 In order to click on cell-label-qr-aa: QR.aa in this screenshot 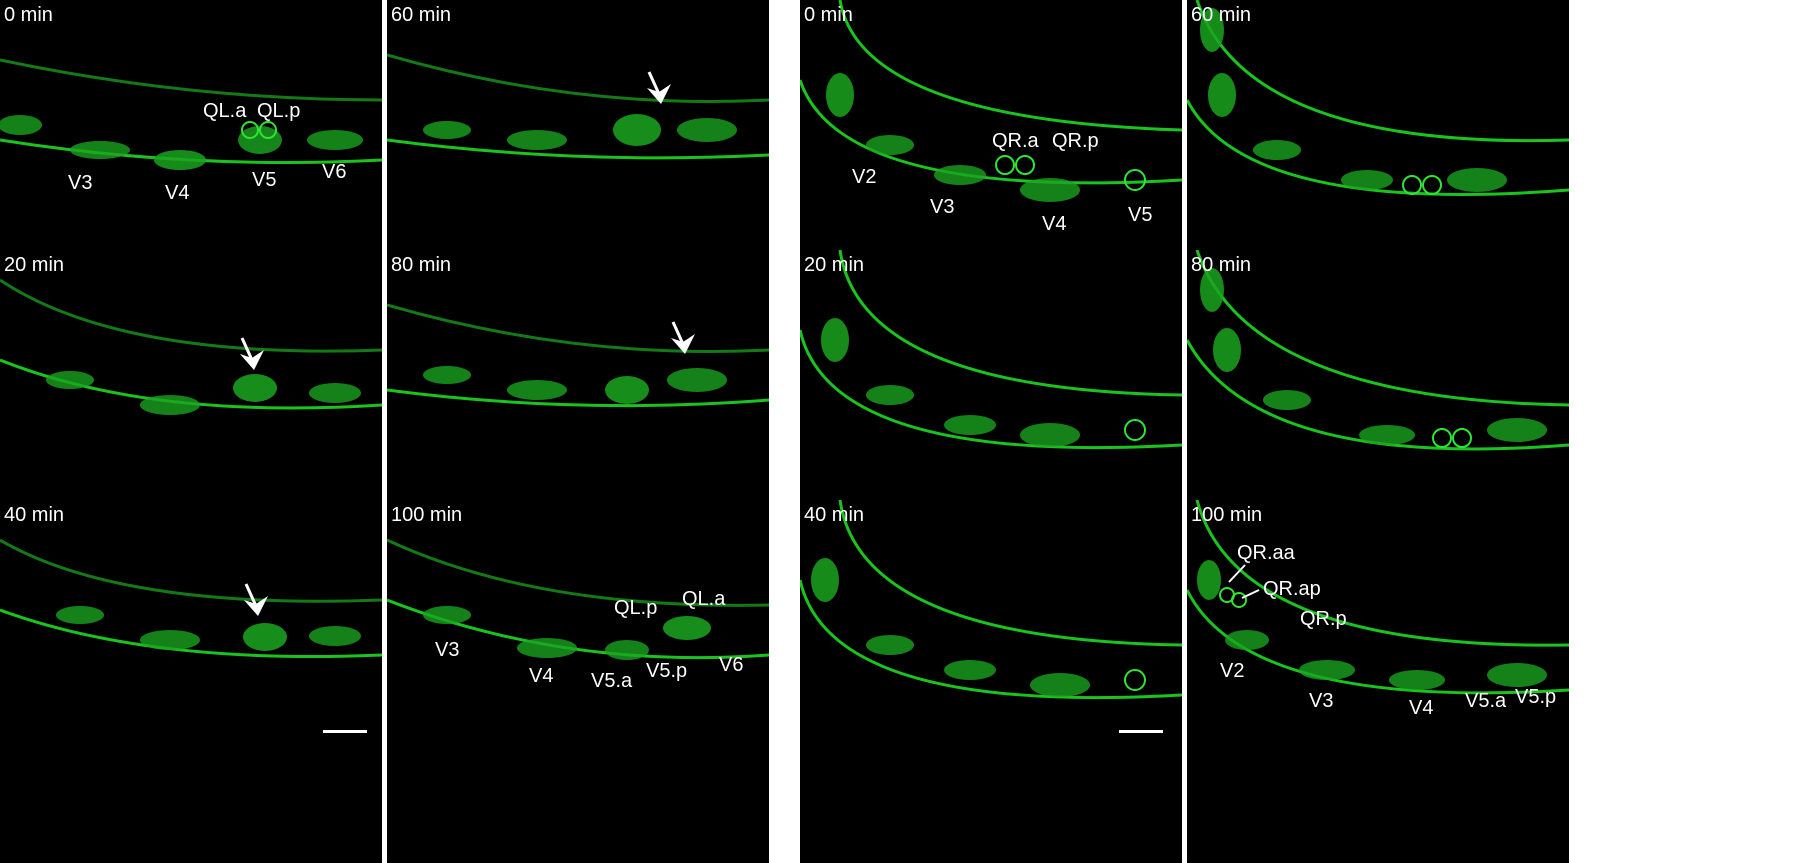, I will do `click(1266, 553)`.